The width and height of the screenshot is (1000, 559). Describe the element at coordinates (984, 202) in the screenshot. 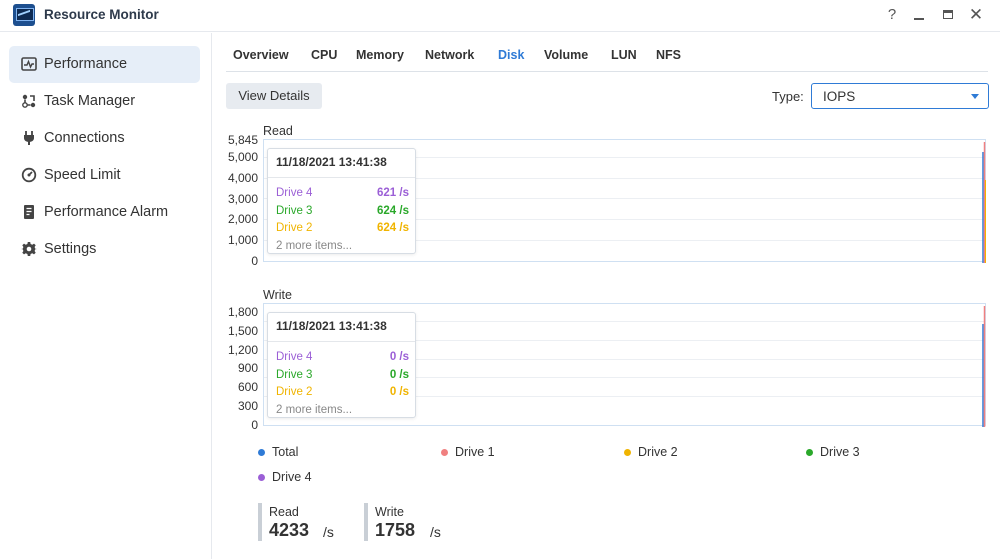

I see `read-series-lines` at that location.